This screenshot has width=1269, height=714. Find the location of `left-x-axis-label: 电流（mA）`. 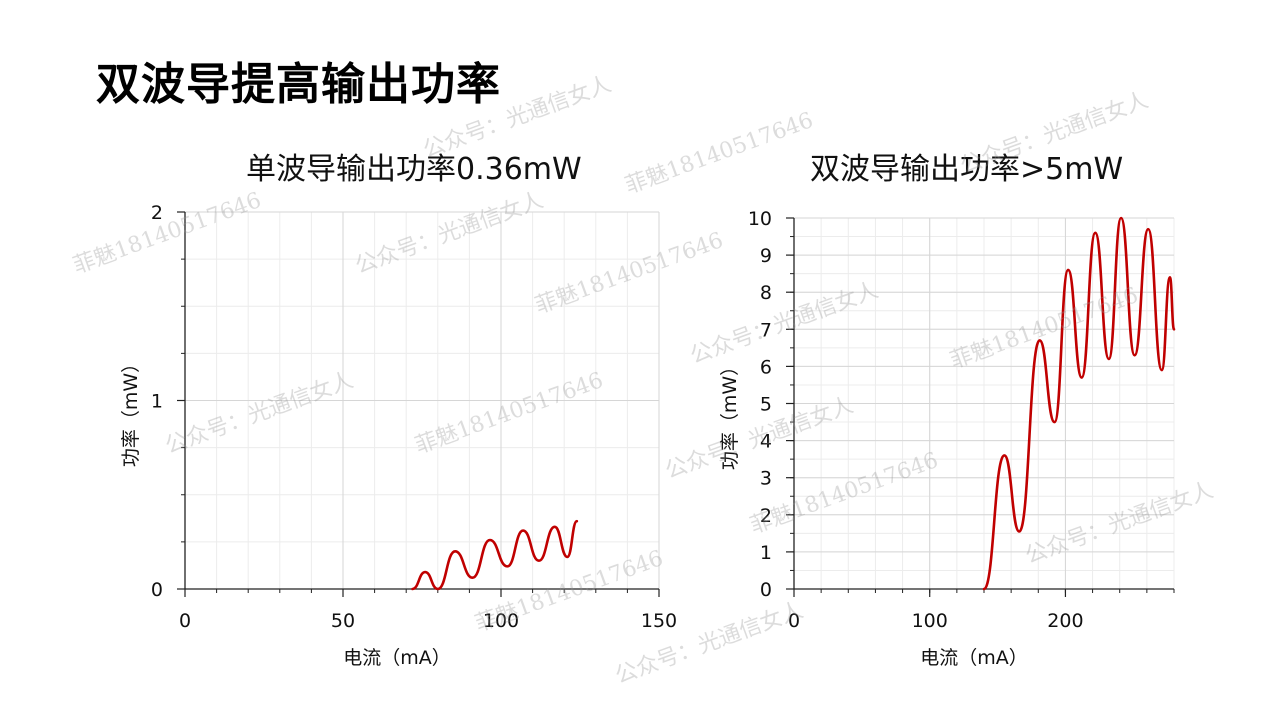

left-x-axis-label: 电流（mA） is located at coordinates (397, 658).